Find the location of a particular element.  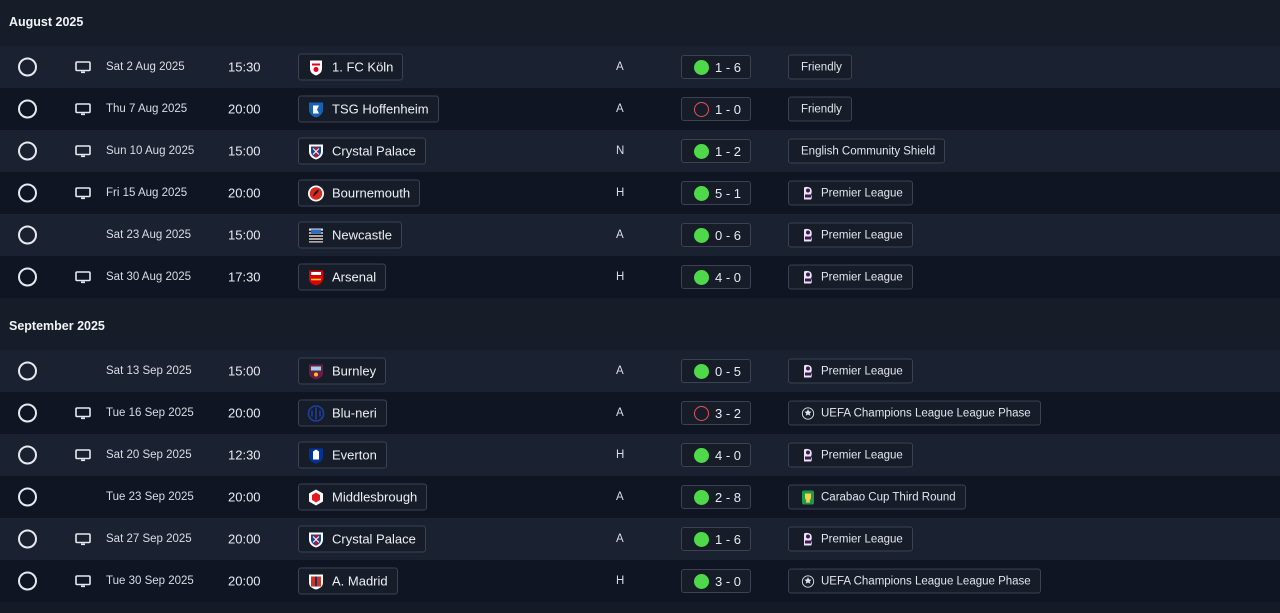

match-date: Sat 20 Sep 2025 is located at coordinates (149, 455).